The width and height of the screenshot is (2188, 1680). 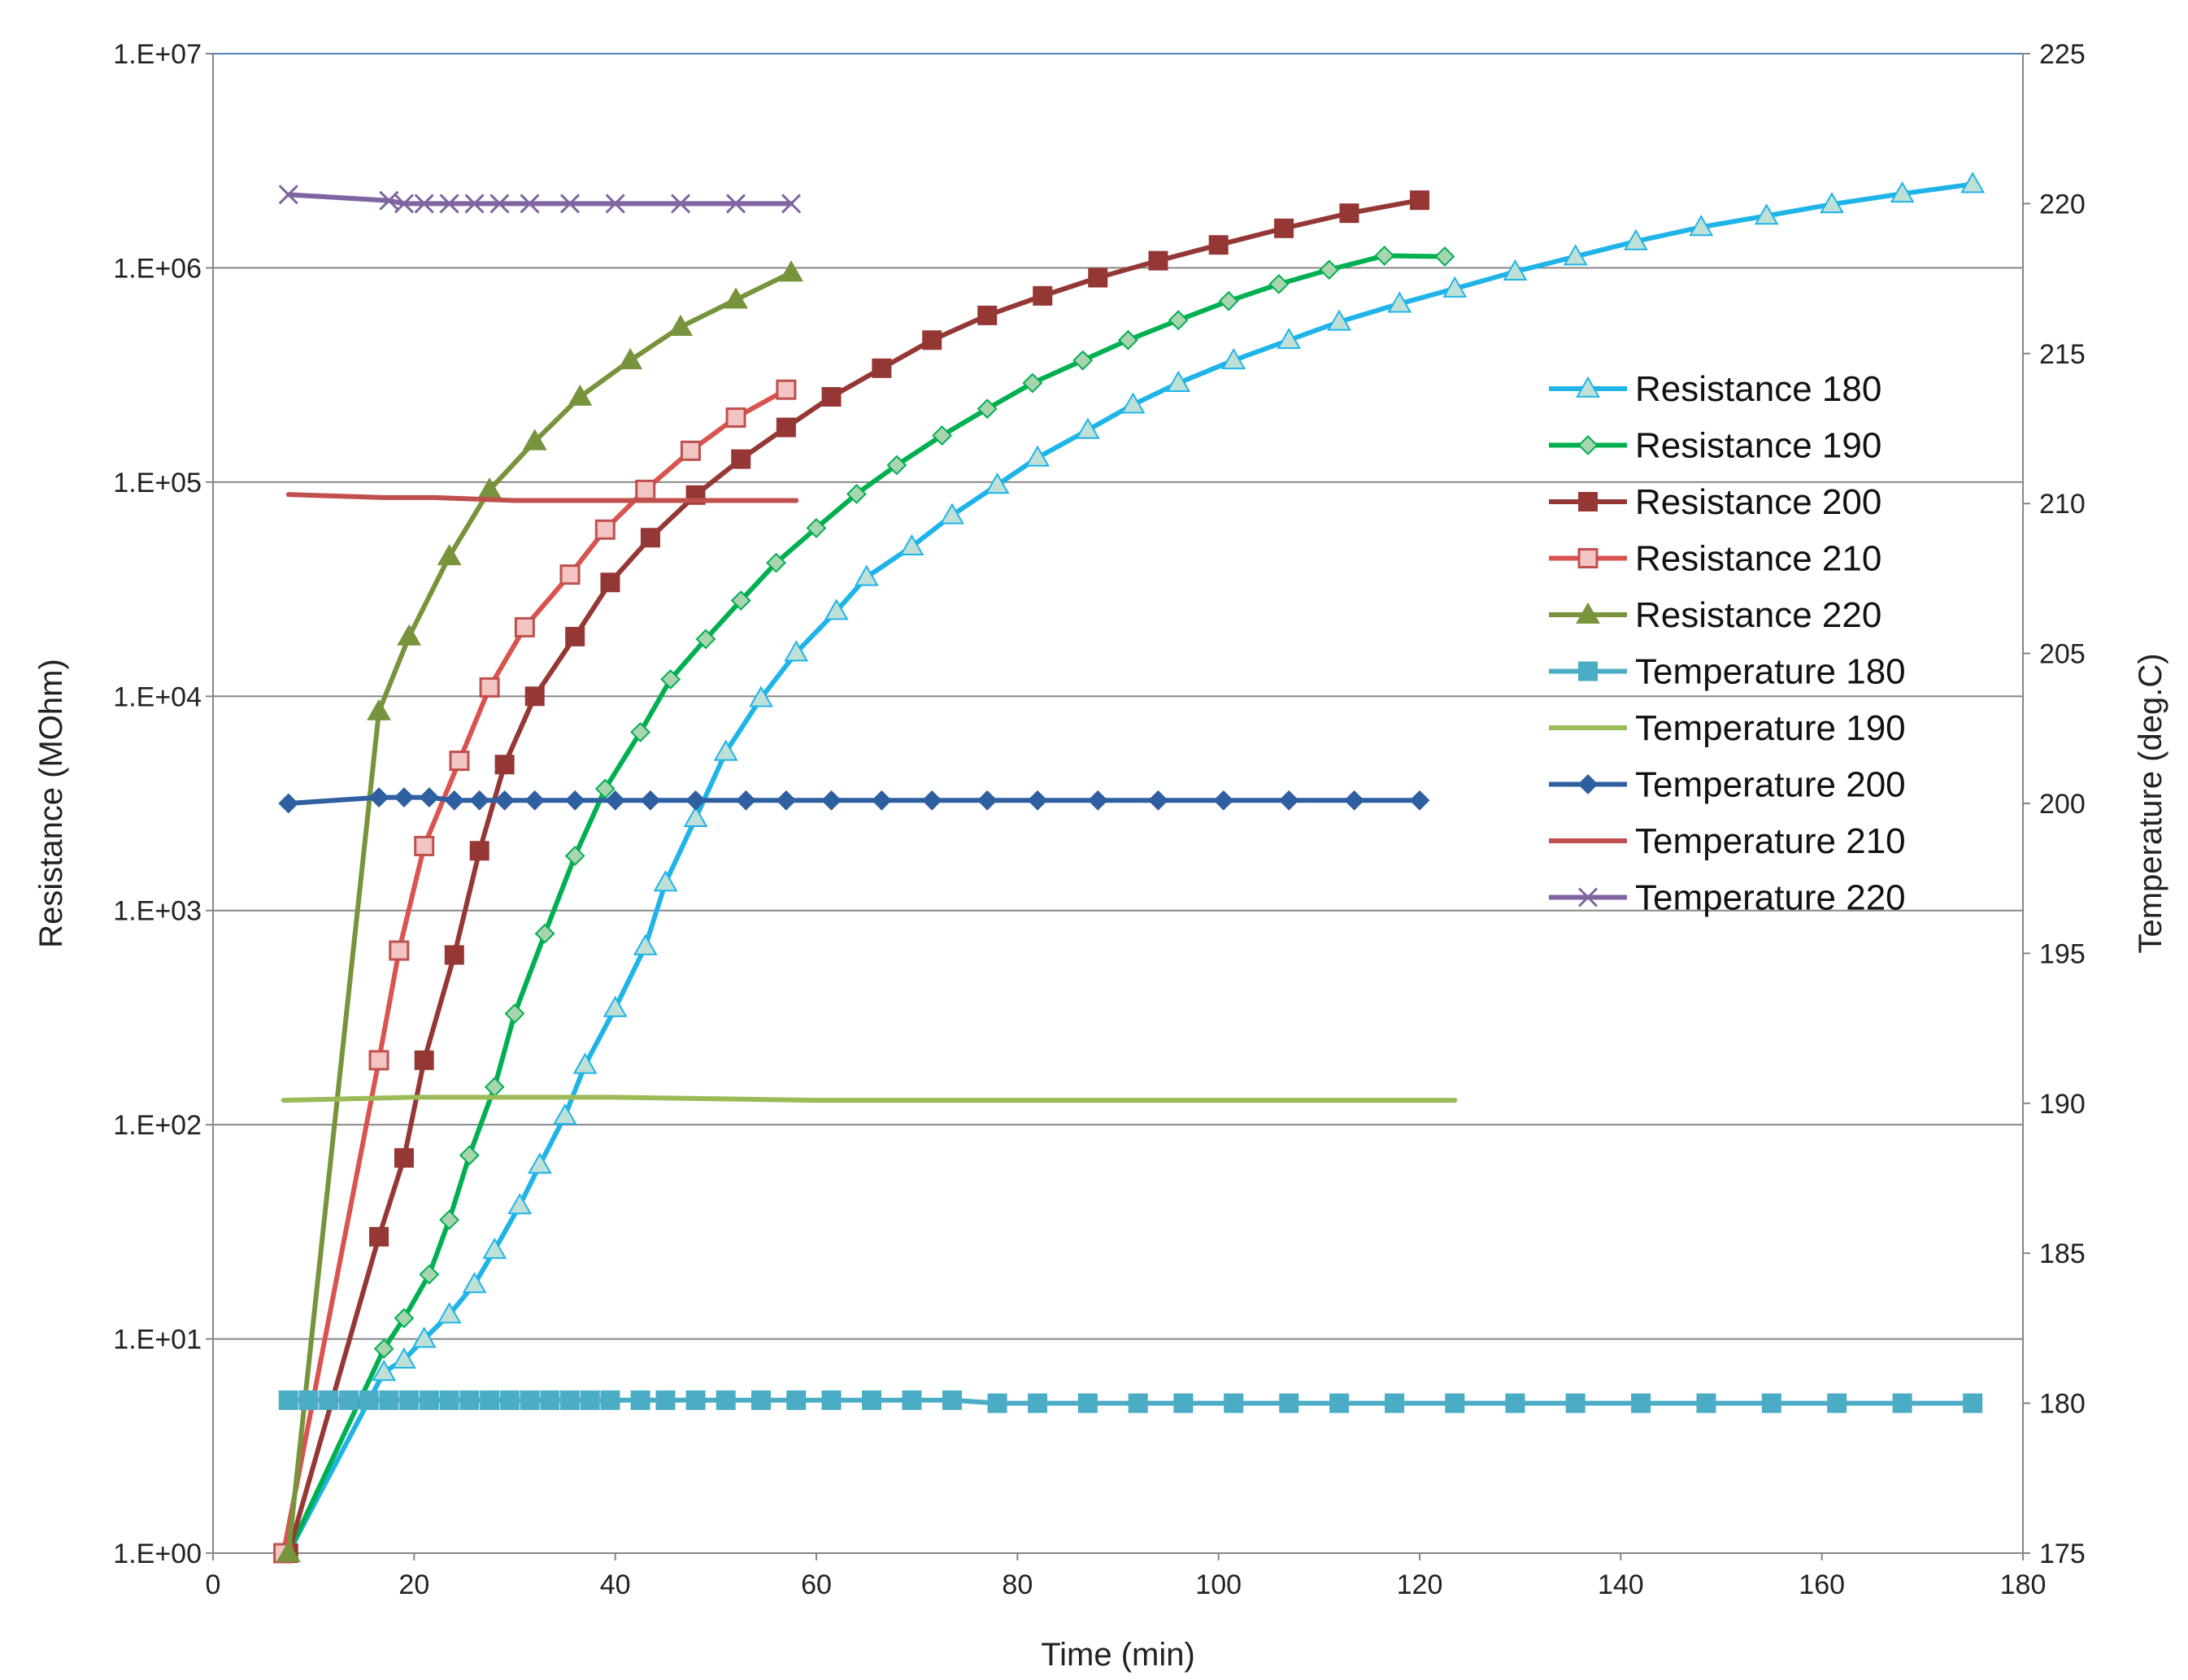 I want to click on legend-label: Temperature 180, so click(x=1770, y=672).